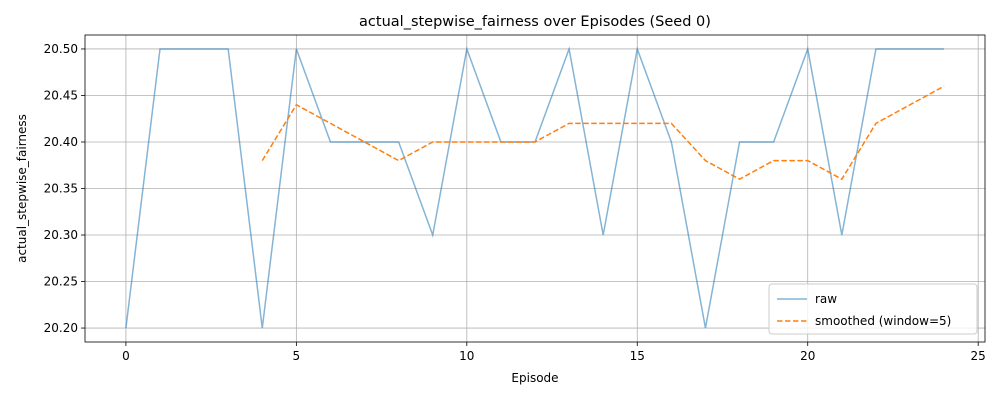 The image size is (1000, 400). Describe the element at coordinates (466, 356) in the screenshot. I see `x-tick-label: 10` at that location.